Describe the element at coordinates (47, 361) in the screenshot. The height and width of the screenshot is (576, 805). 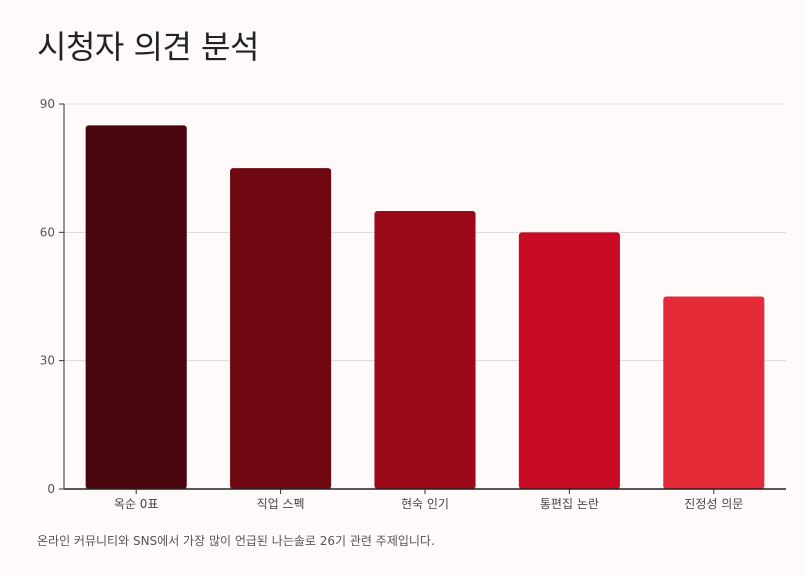
I see `y-tick-label: 30` at that location.